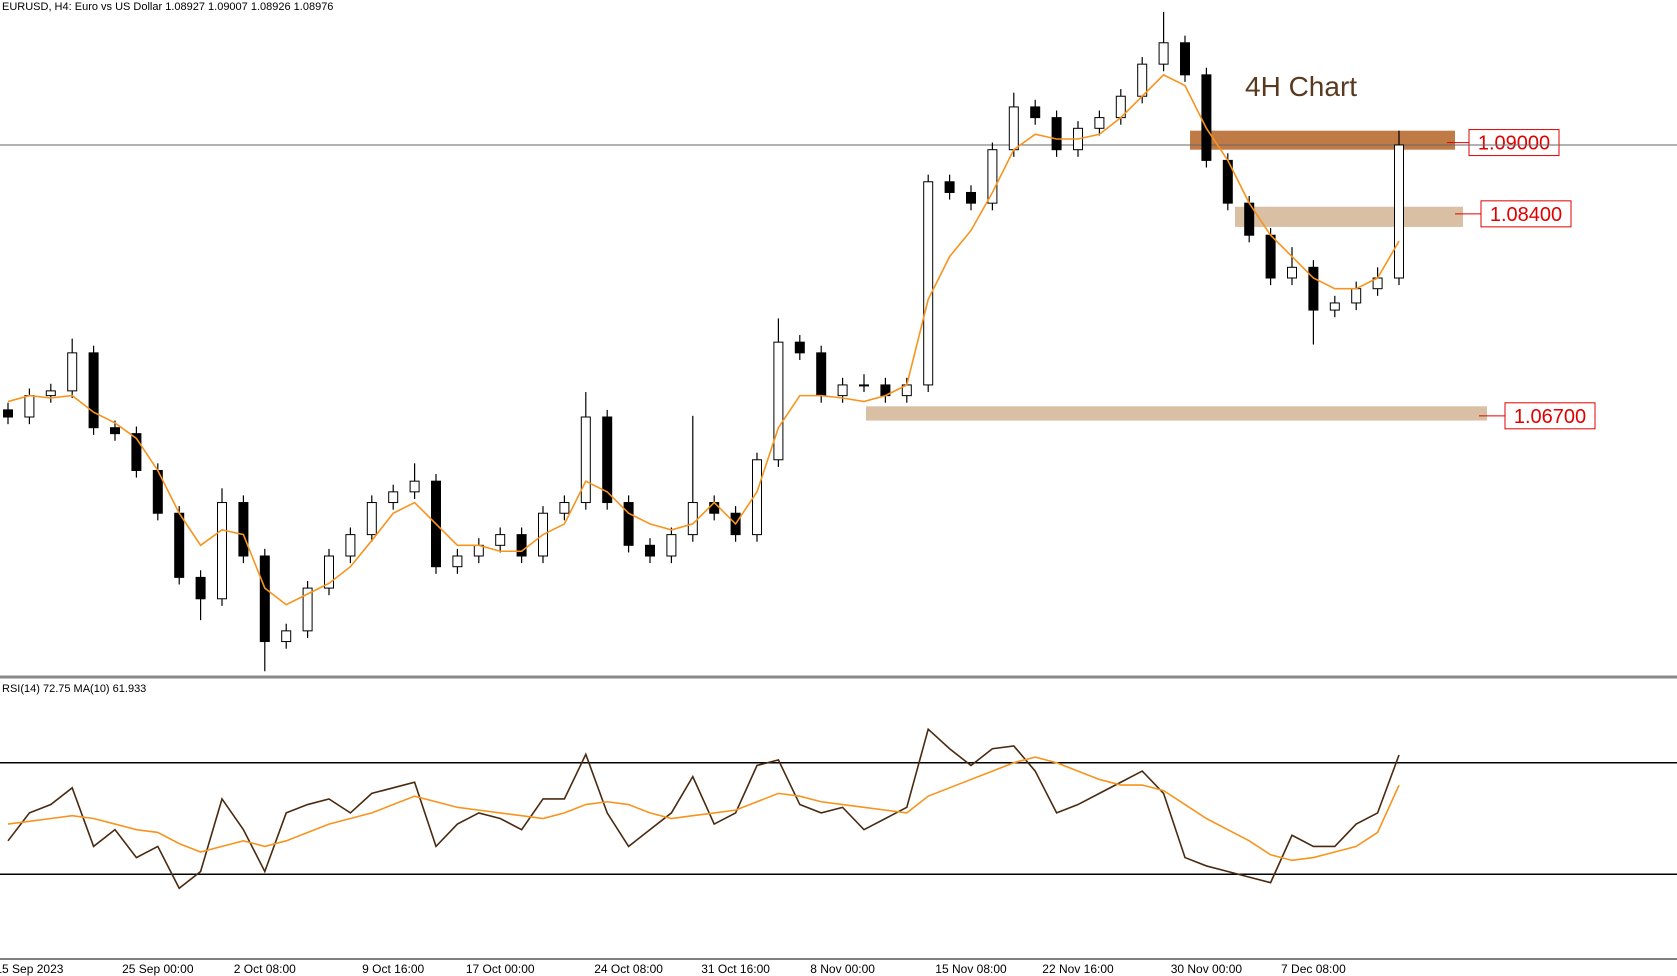  Describe the element at coordinates (735, 969) in the screenshot. I see `x-tick-label: 31 Oct 16:00` at that location.